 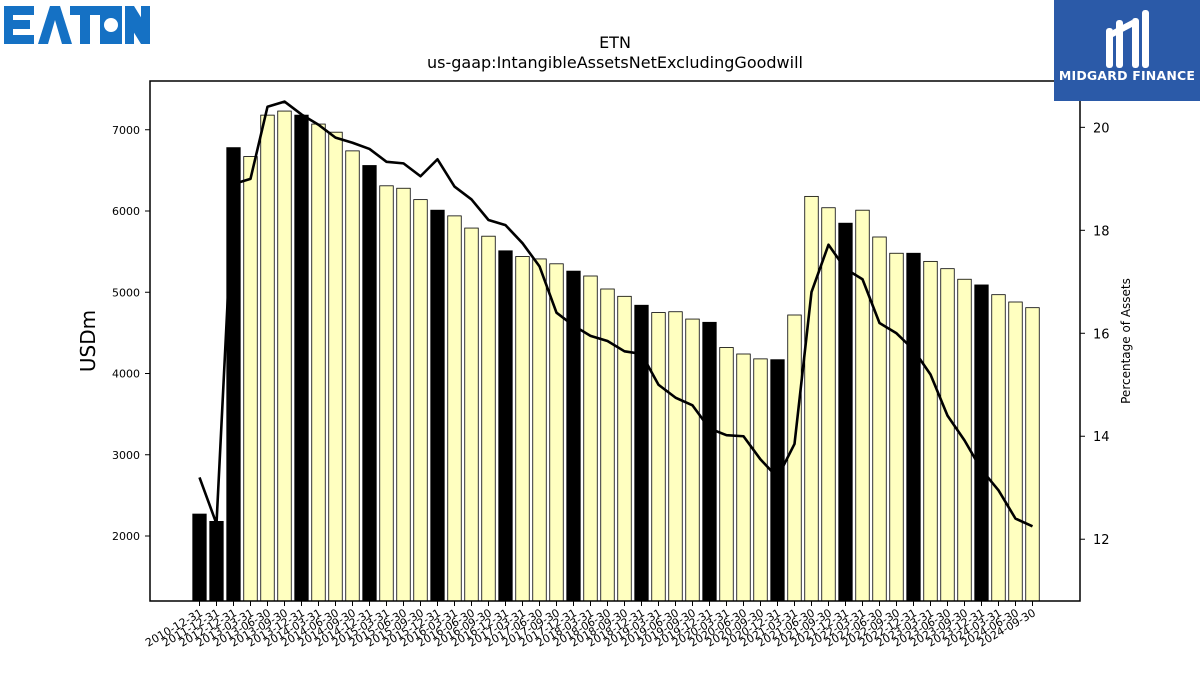 I want to click on y-tick-label-3000: 3000, so click(x=126, y=455).